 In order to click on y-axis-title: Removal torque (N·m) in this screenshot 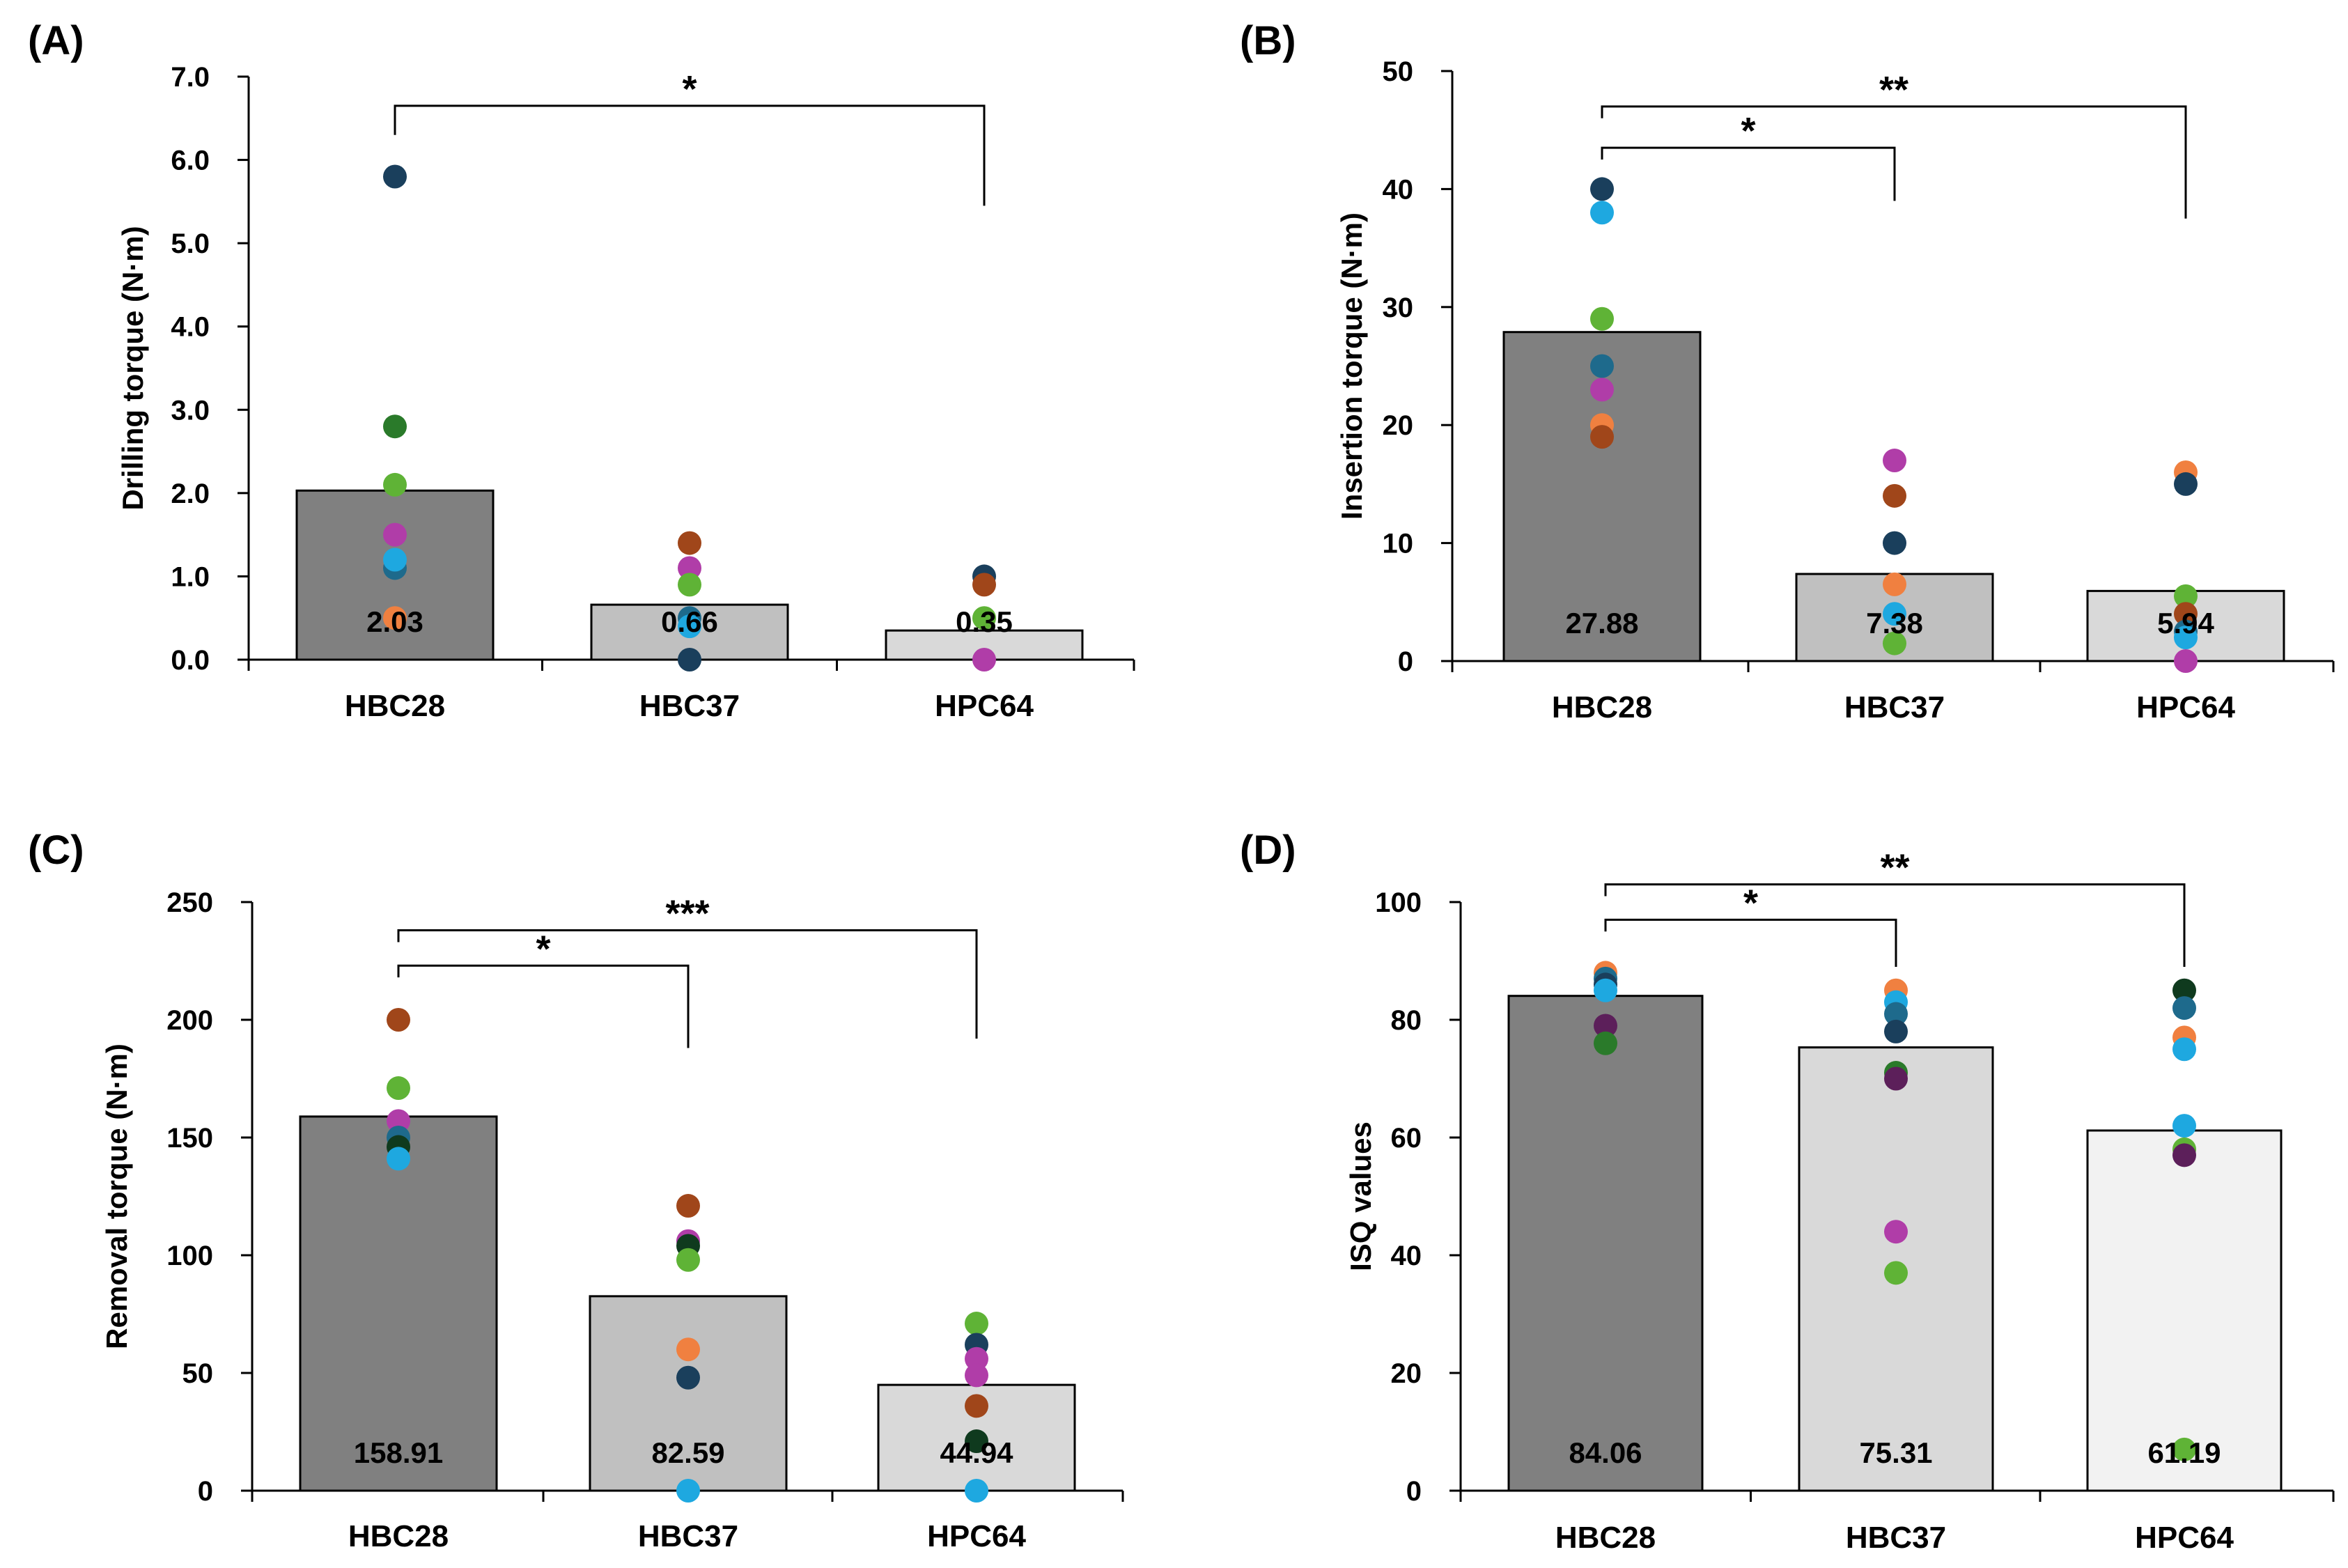, I will do `click(116, 1196)`.